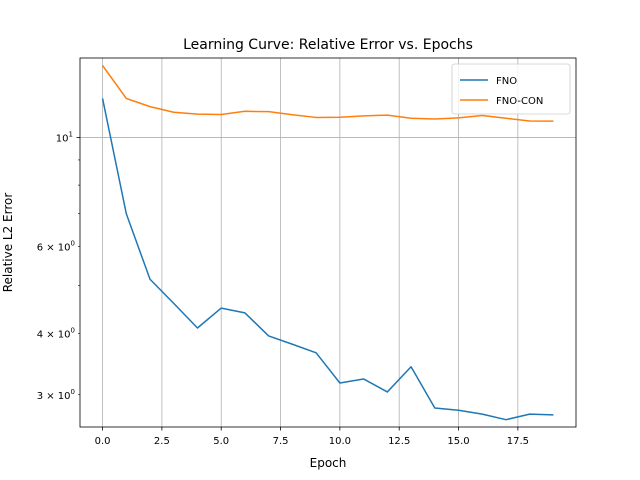  I want to click on y-tick-label: 4 × 100, so click(56, 333).